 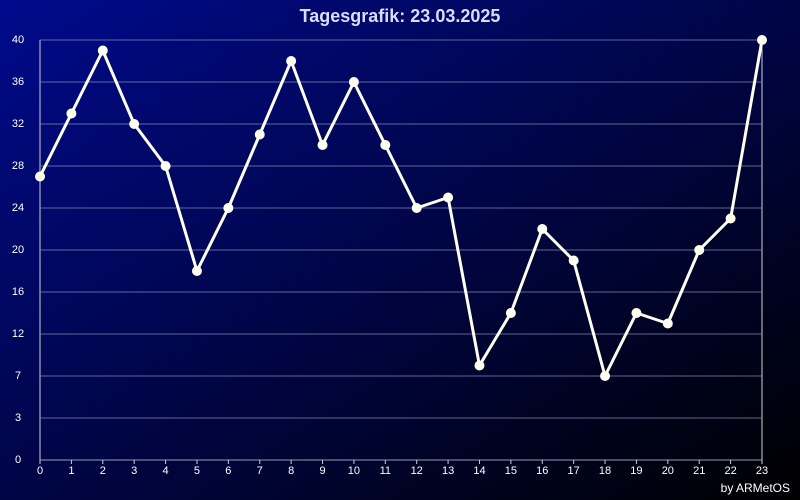 What do you see at coordinates (574, 471) in the screenshot?
I see `x-tick-label: 17` at bounding box center [574, 471].